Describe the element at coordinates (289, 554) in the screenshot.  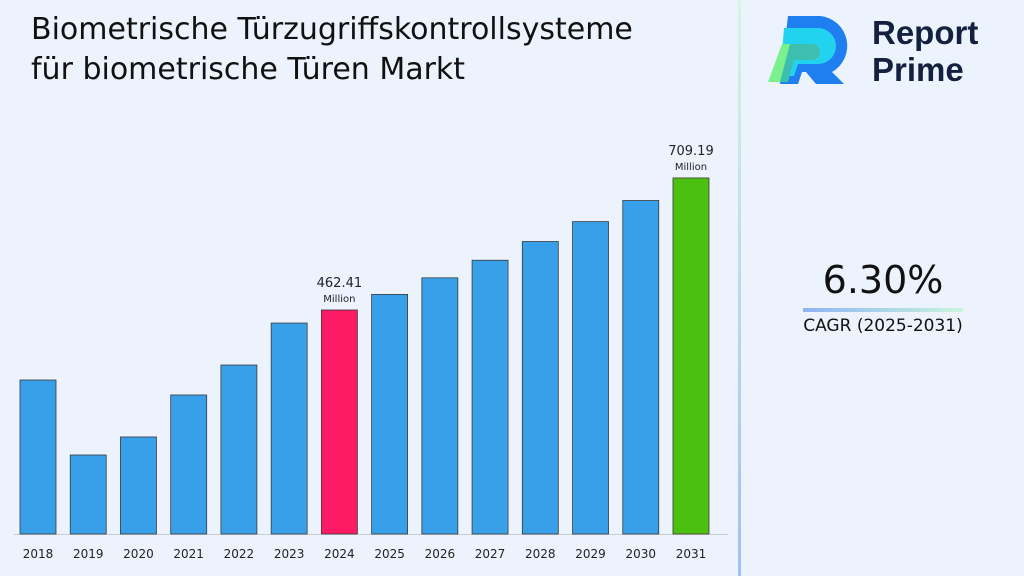
I see `x-tick-label: 2023` at that location.